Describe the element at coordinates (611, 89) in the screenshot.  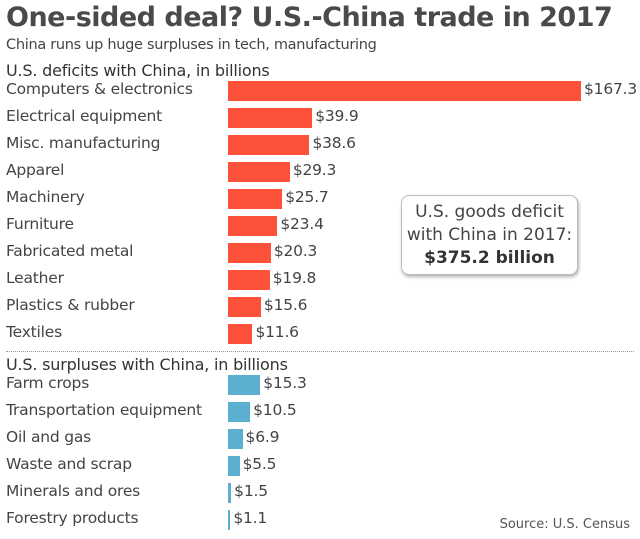
I see `value-label: $167.3` at that location.